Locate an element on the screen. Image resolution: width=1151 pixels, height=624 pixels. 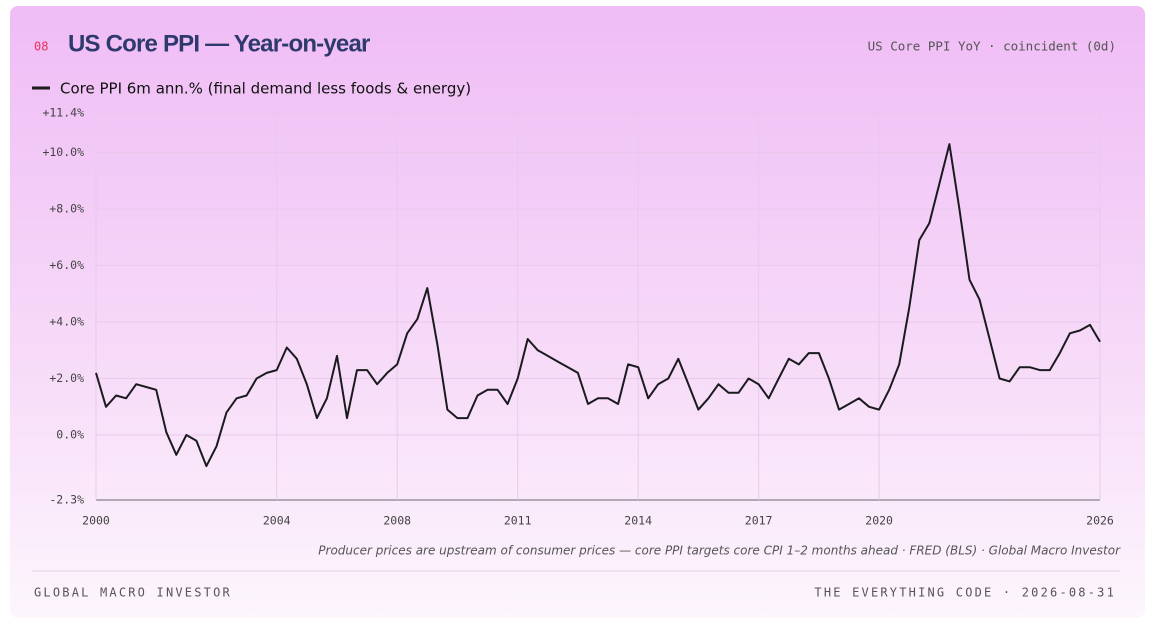
x-tick-label: 2004 is located at coordinates (277, 521).